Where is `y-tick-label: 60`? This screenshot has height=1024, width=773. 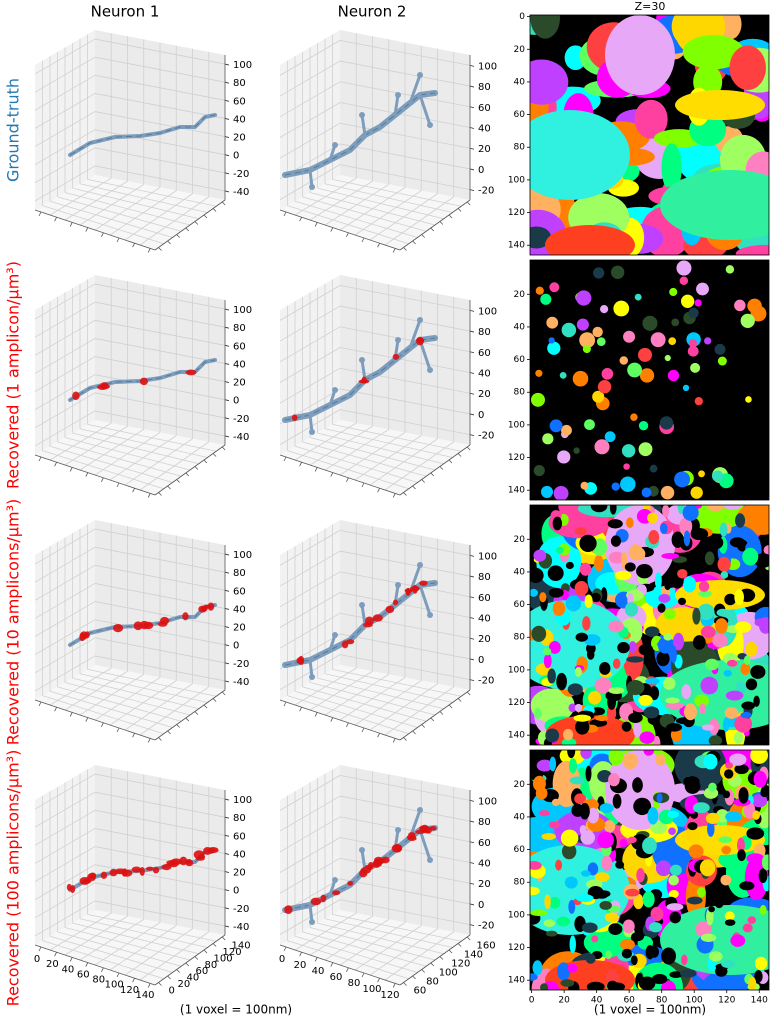
y-tick-label: 60 is located at coordinates (420, 991).